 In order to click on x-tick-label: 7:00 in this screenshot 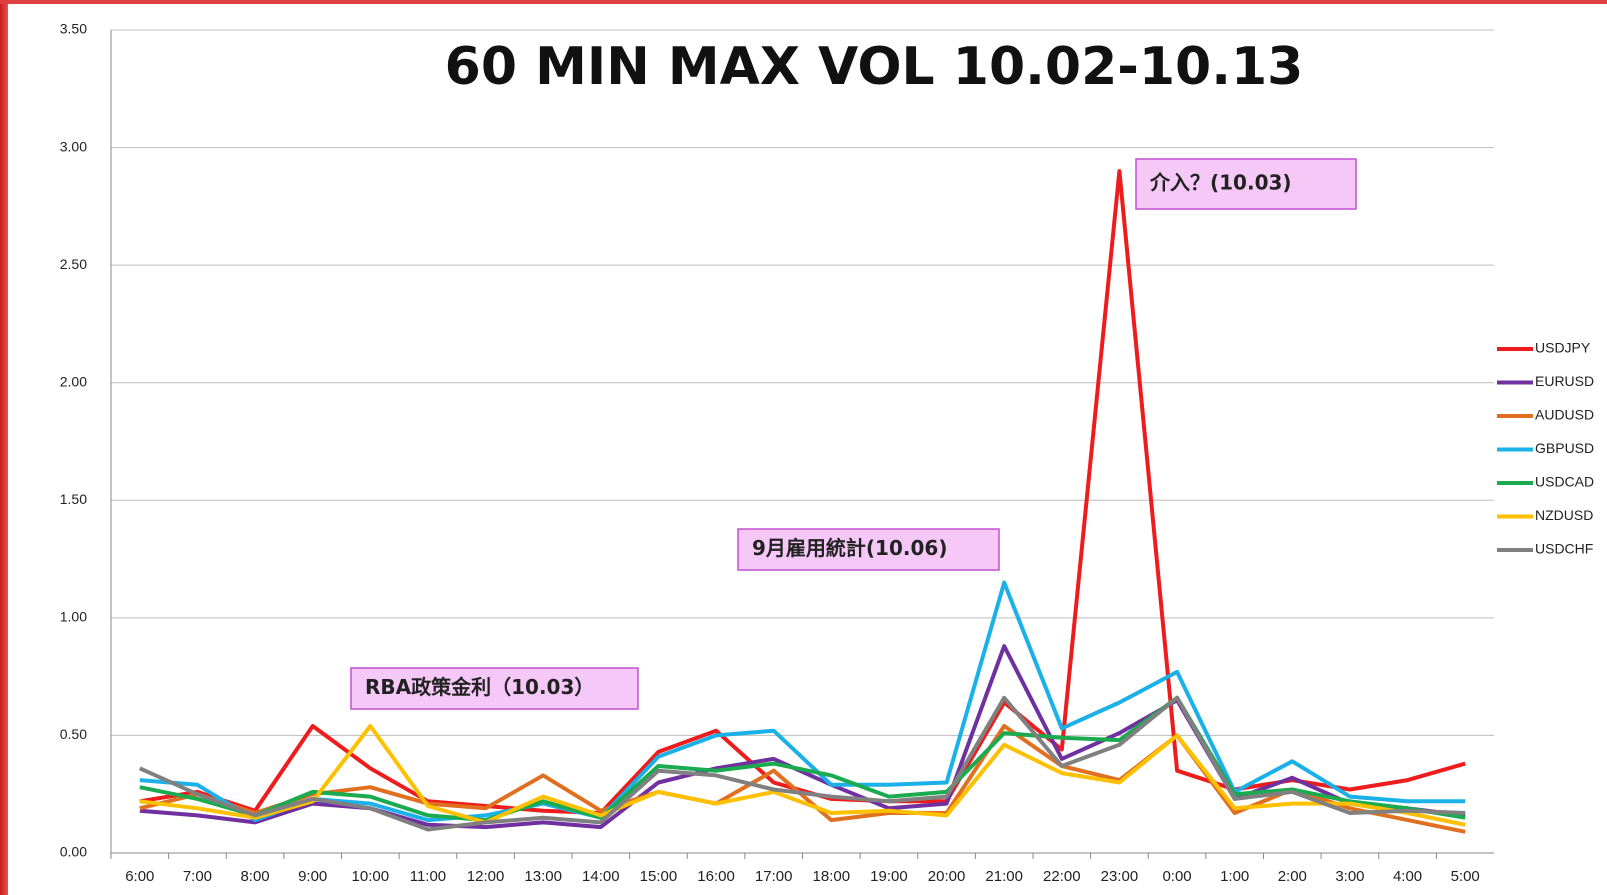, I will do `click(197, 876)`.